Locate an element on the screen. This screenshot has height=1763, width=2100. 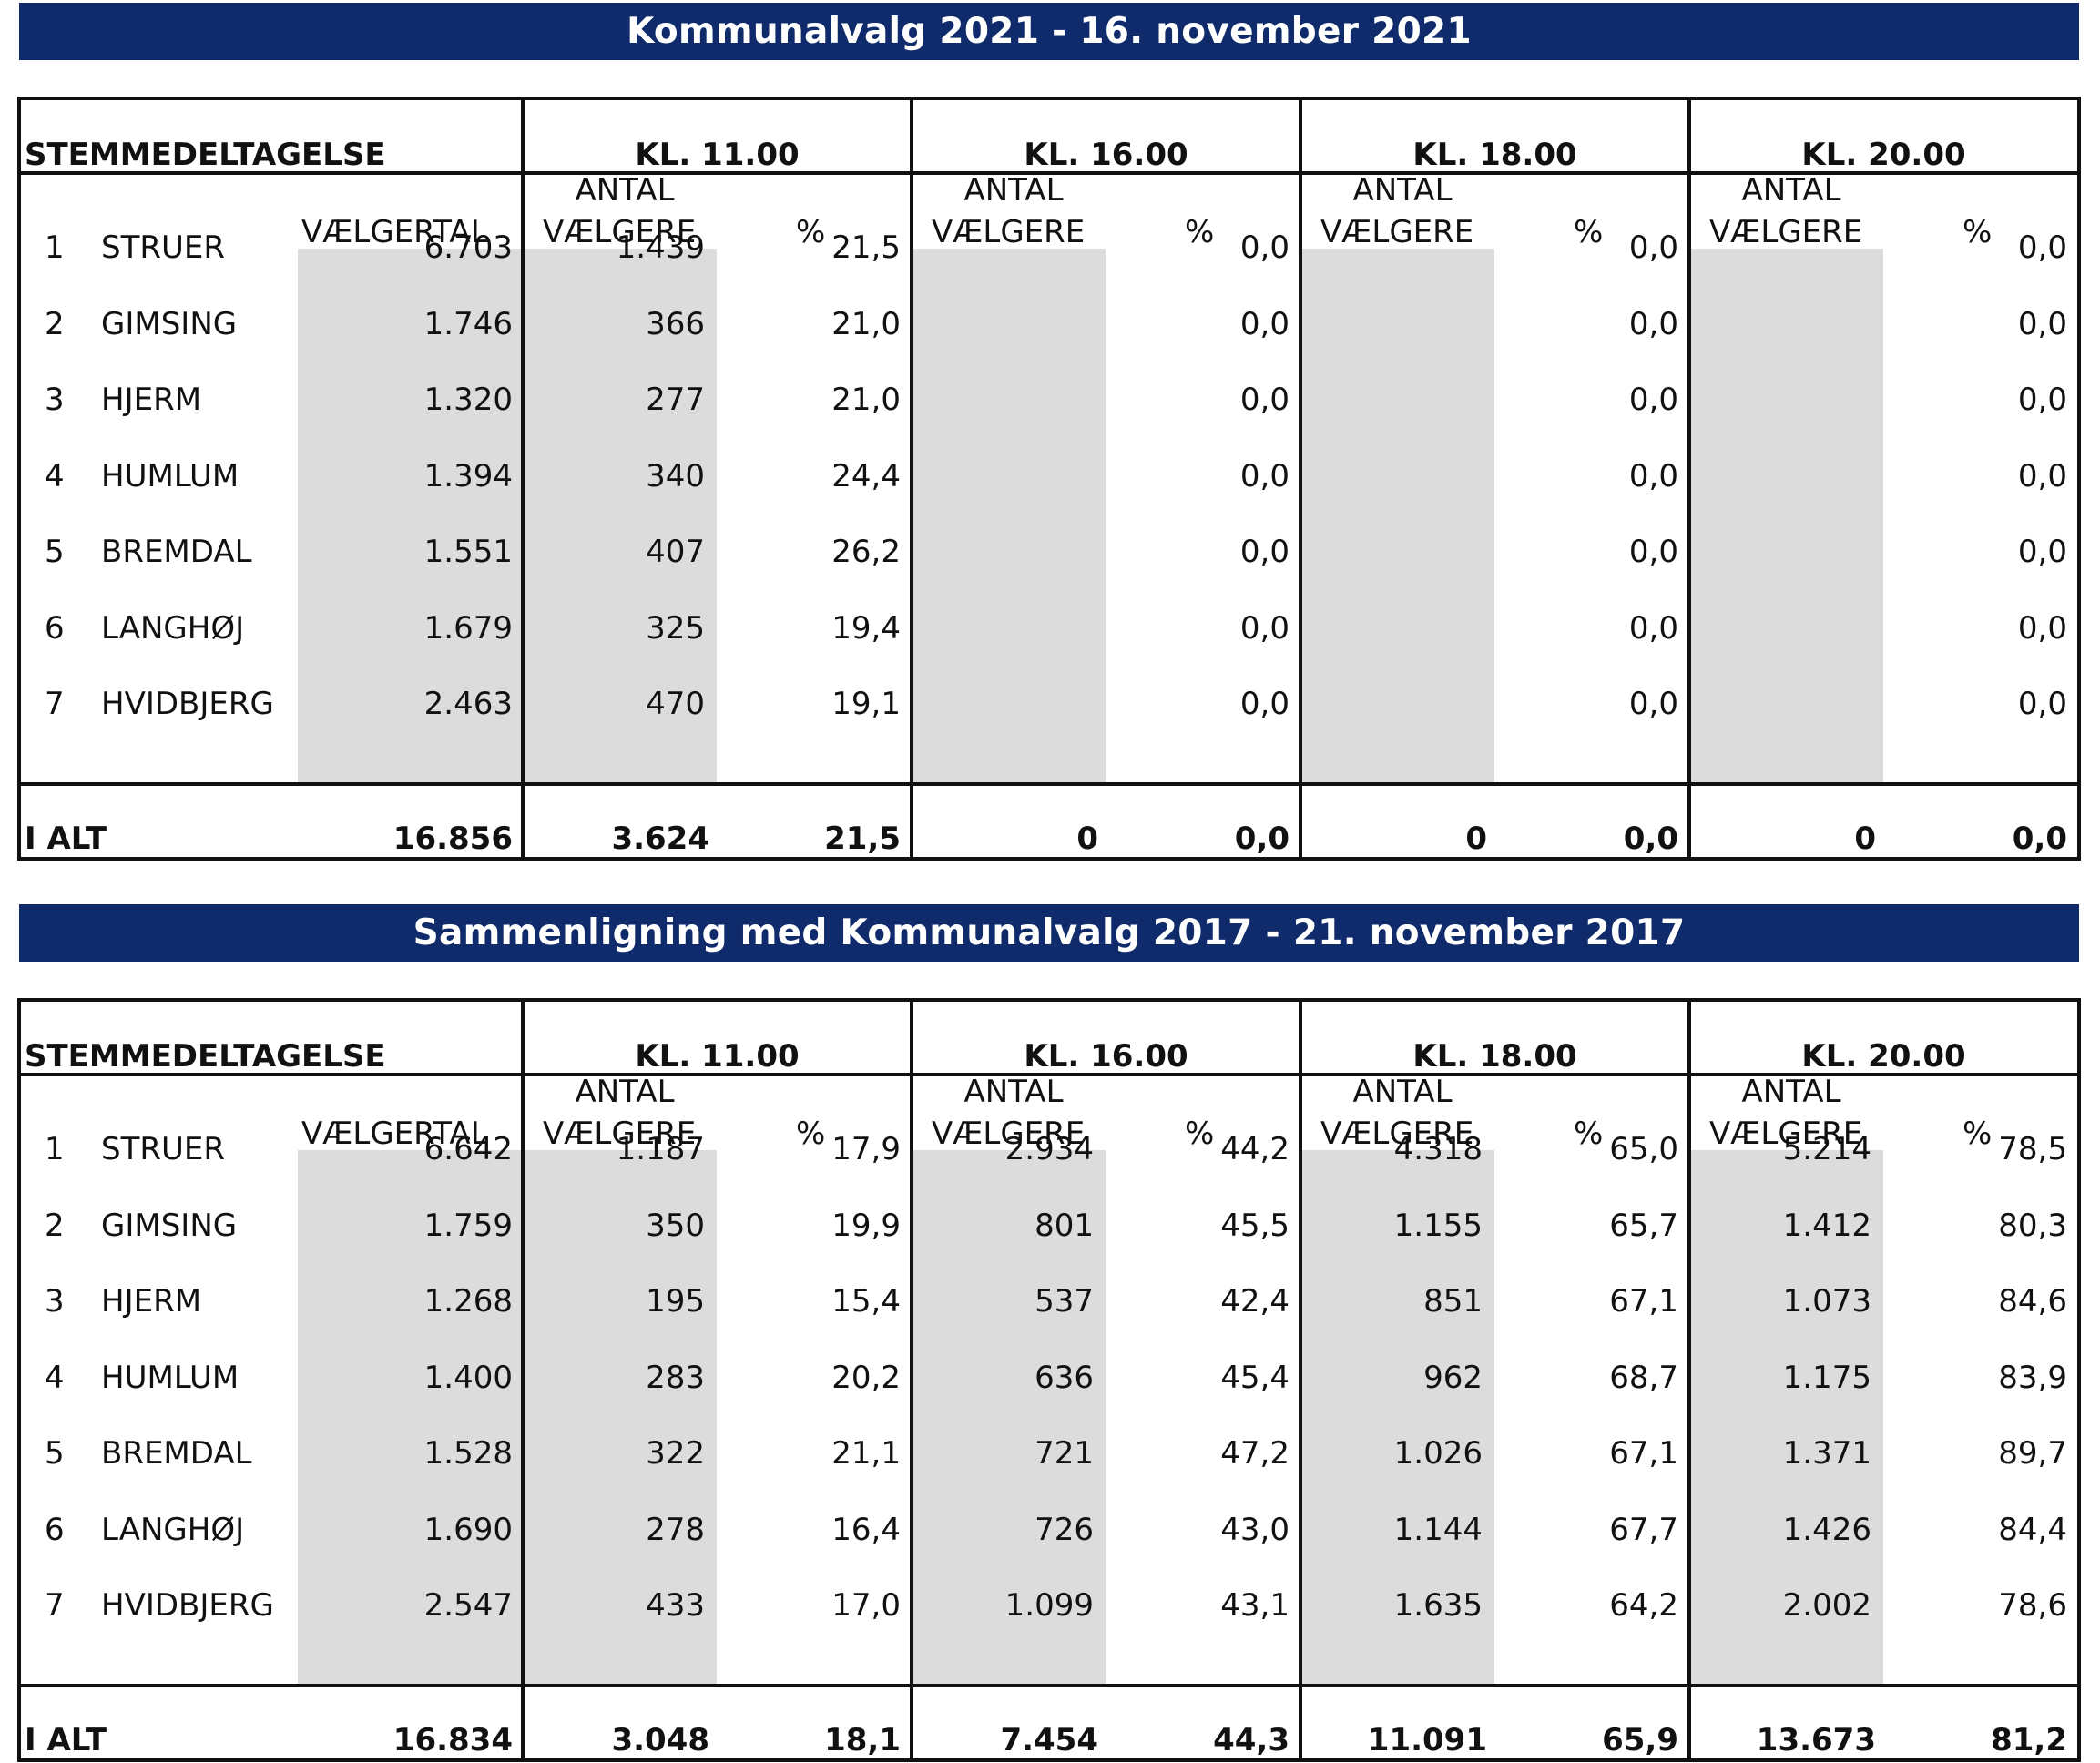
total-voter-count: 16.834 is located at coordinates (452, 1740).